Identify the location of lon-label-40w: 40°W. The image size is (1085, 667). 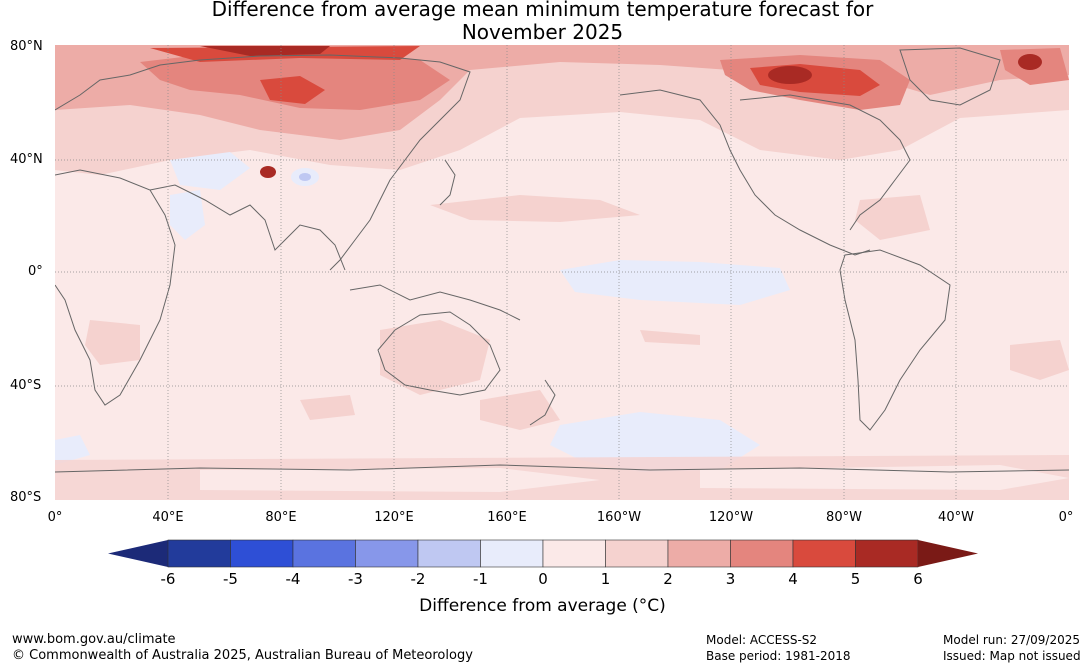
(956, 517).